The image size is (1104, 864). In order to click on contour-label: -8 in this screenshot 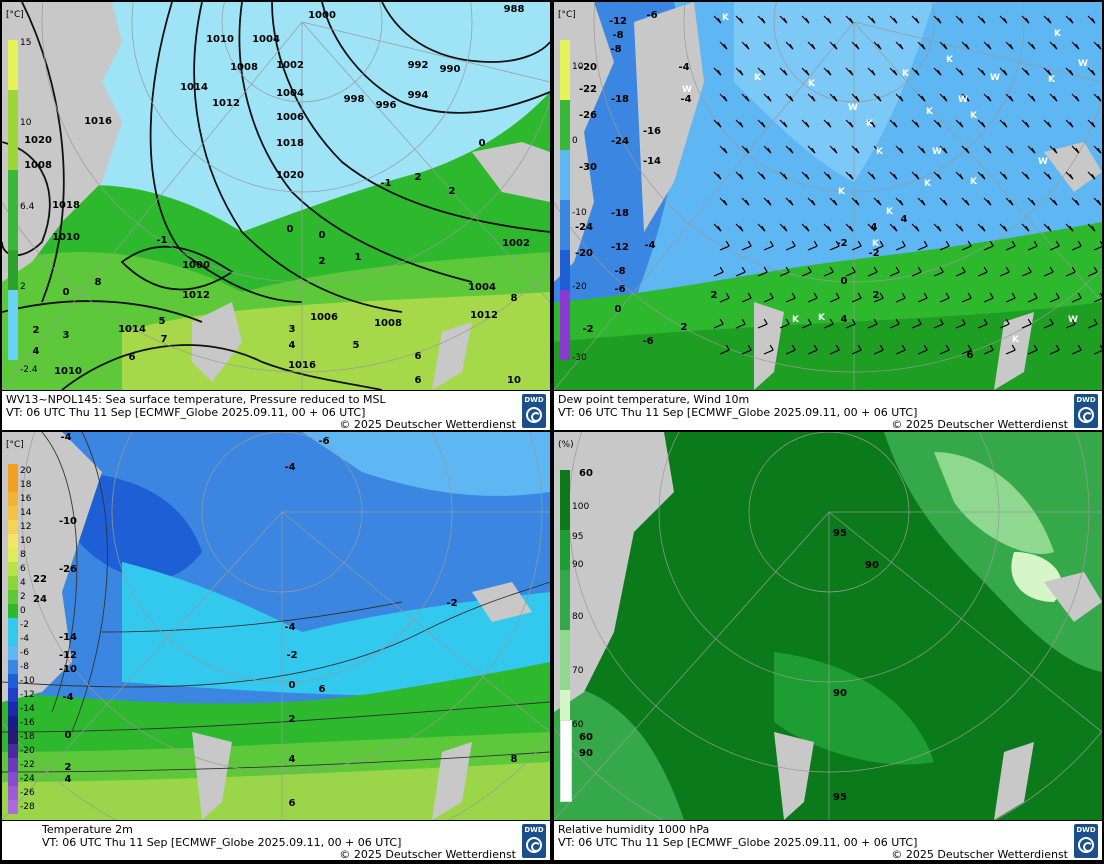, I will do `click(615, 49)`.